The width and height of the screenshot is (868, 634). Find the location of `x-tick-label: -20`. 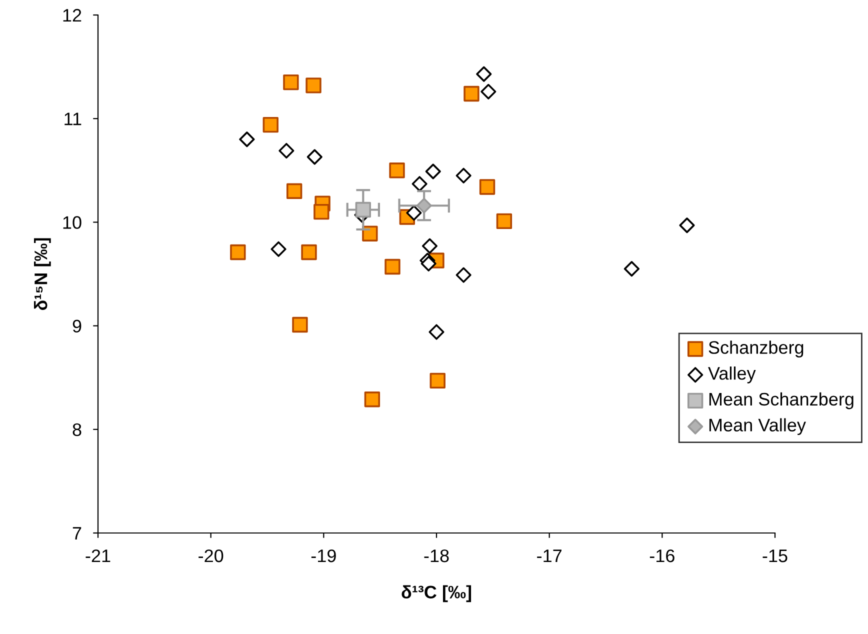

x-tick-label: -20 is located at coordinates (211, 555).